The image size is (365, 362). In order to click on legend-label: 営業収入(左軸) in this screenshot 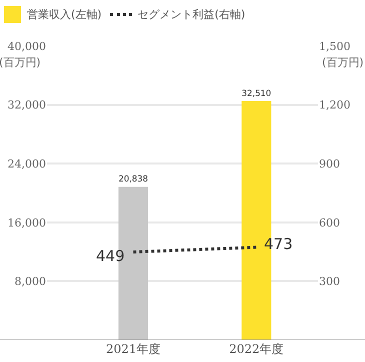, I will do `click(64, 14)`.